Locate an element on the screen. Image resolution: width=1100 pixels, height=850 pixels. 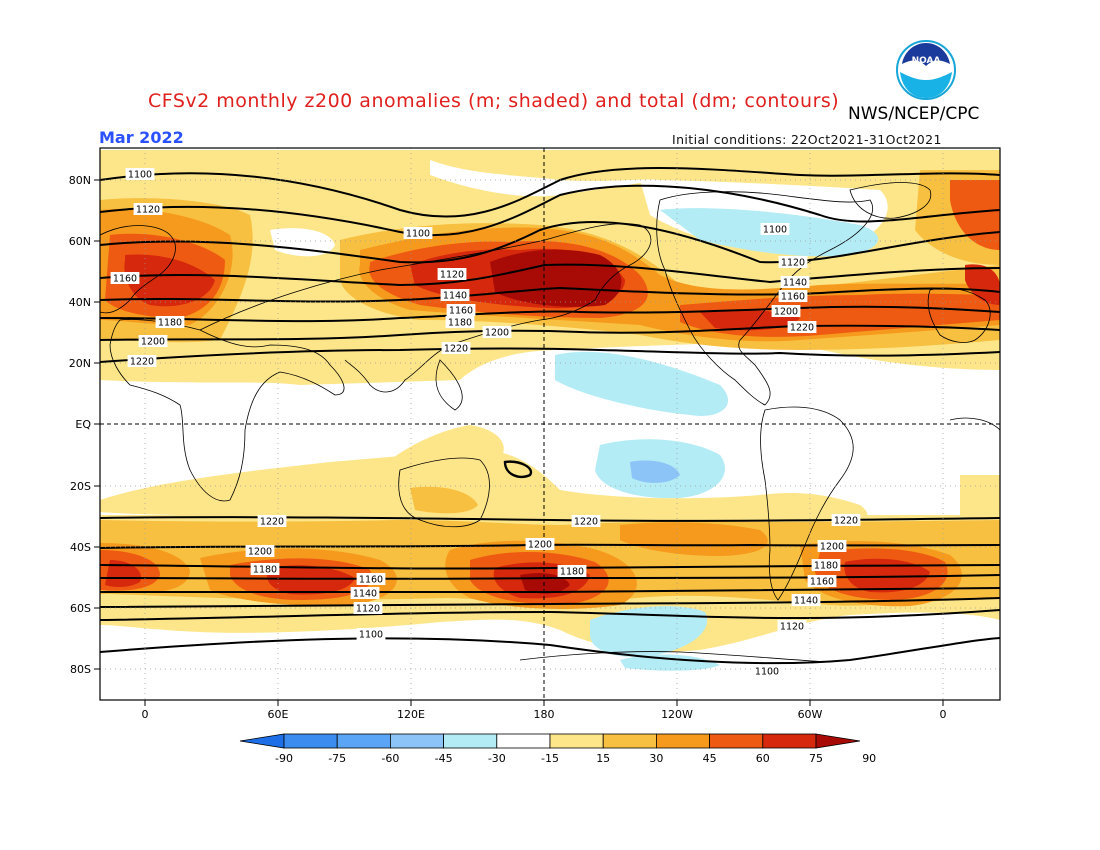
noaa-logo: NOAA is located at coordinates (926, 70).